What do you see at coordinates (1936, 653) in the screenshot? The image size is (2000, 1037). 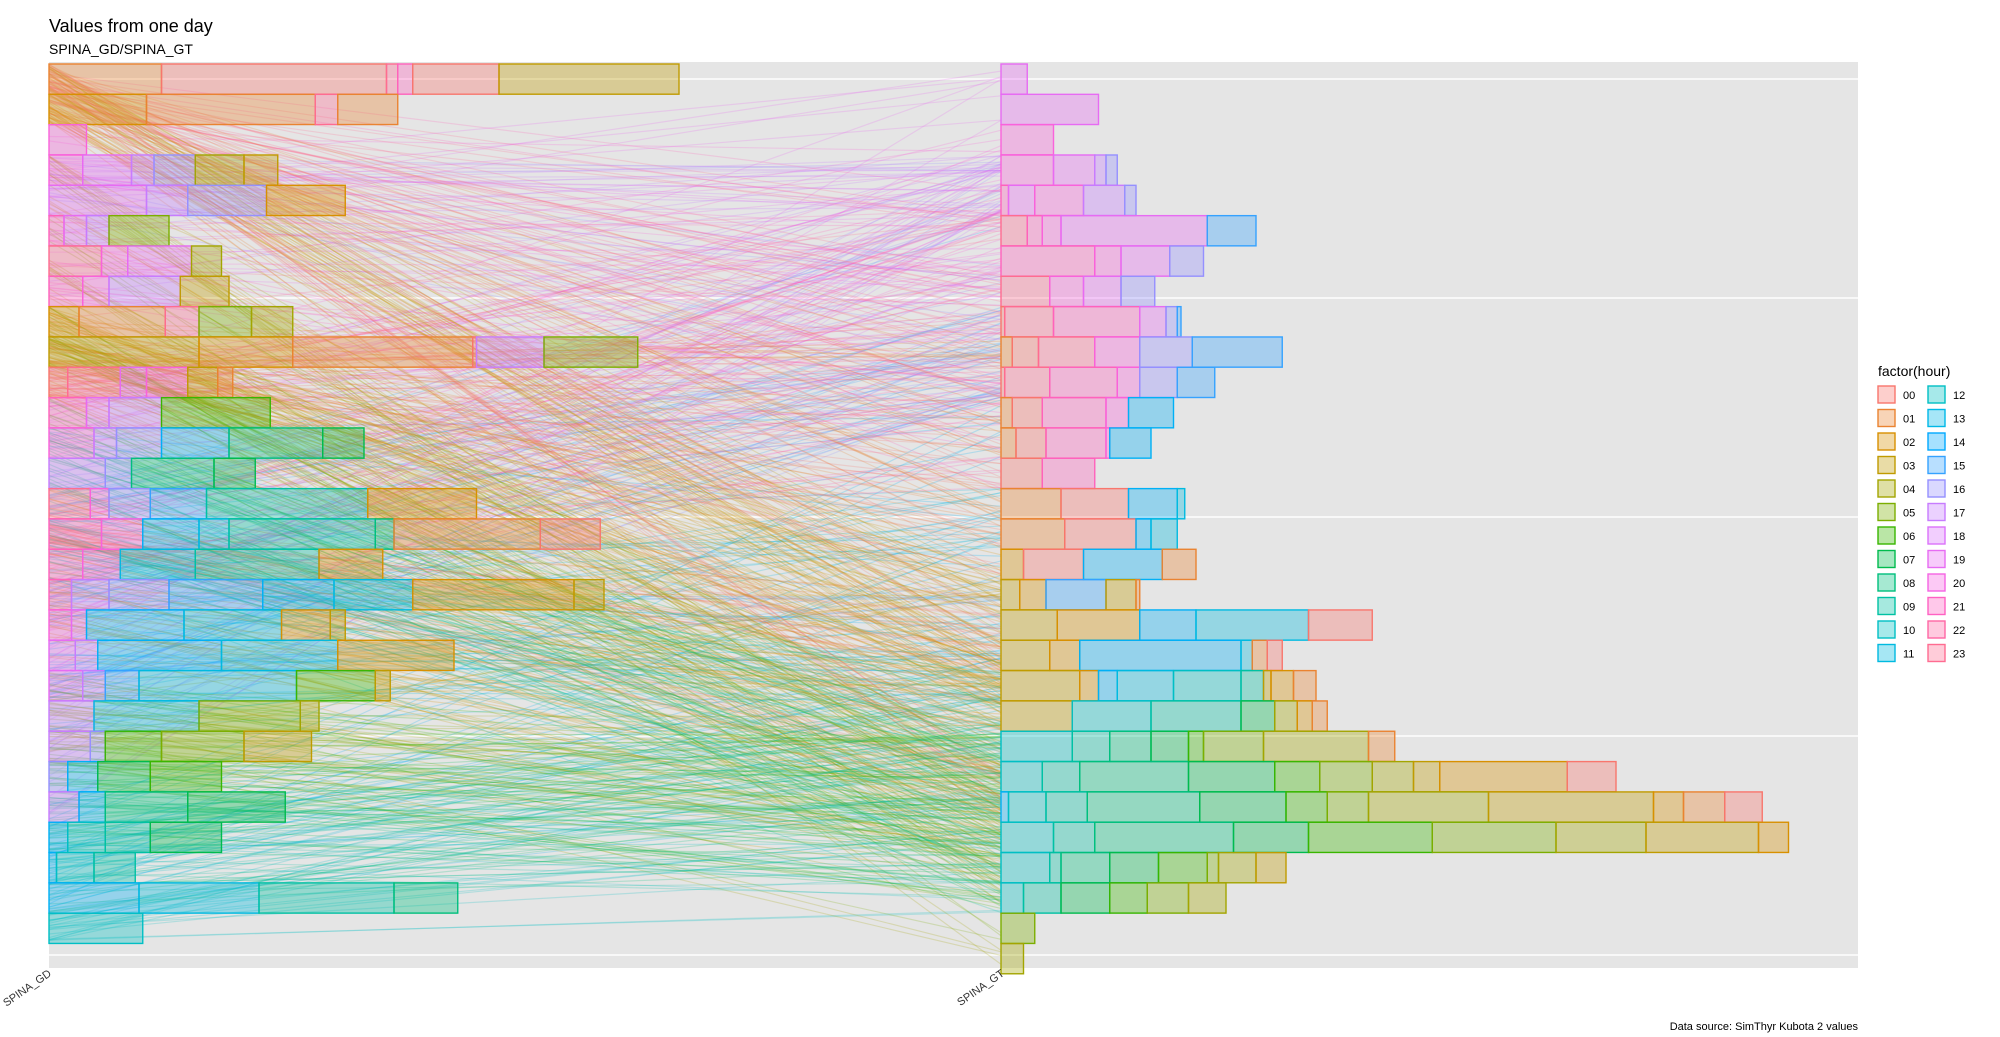 I see `legend-key` at bounding box center [1936, 653].